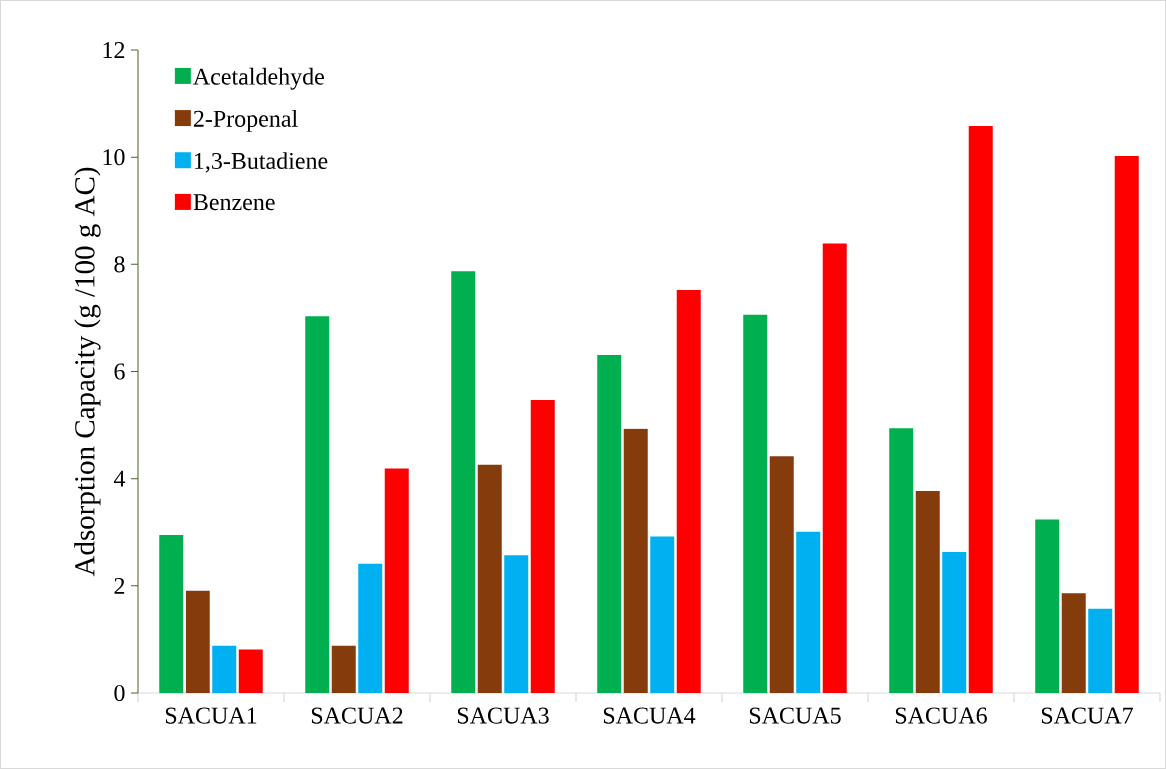 The height and width of the screenshot is (769, 1166). I want to click on x-tick-label: SACUA6, so click(941, 715).